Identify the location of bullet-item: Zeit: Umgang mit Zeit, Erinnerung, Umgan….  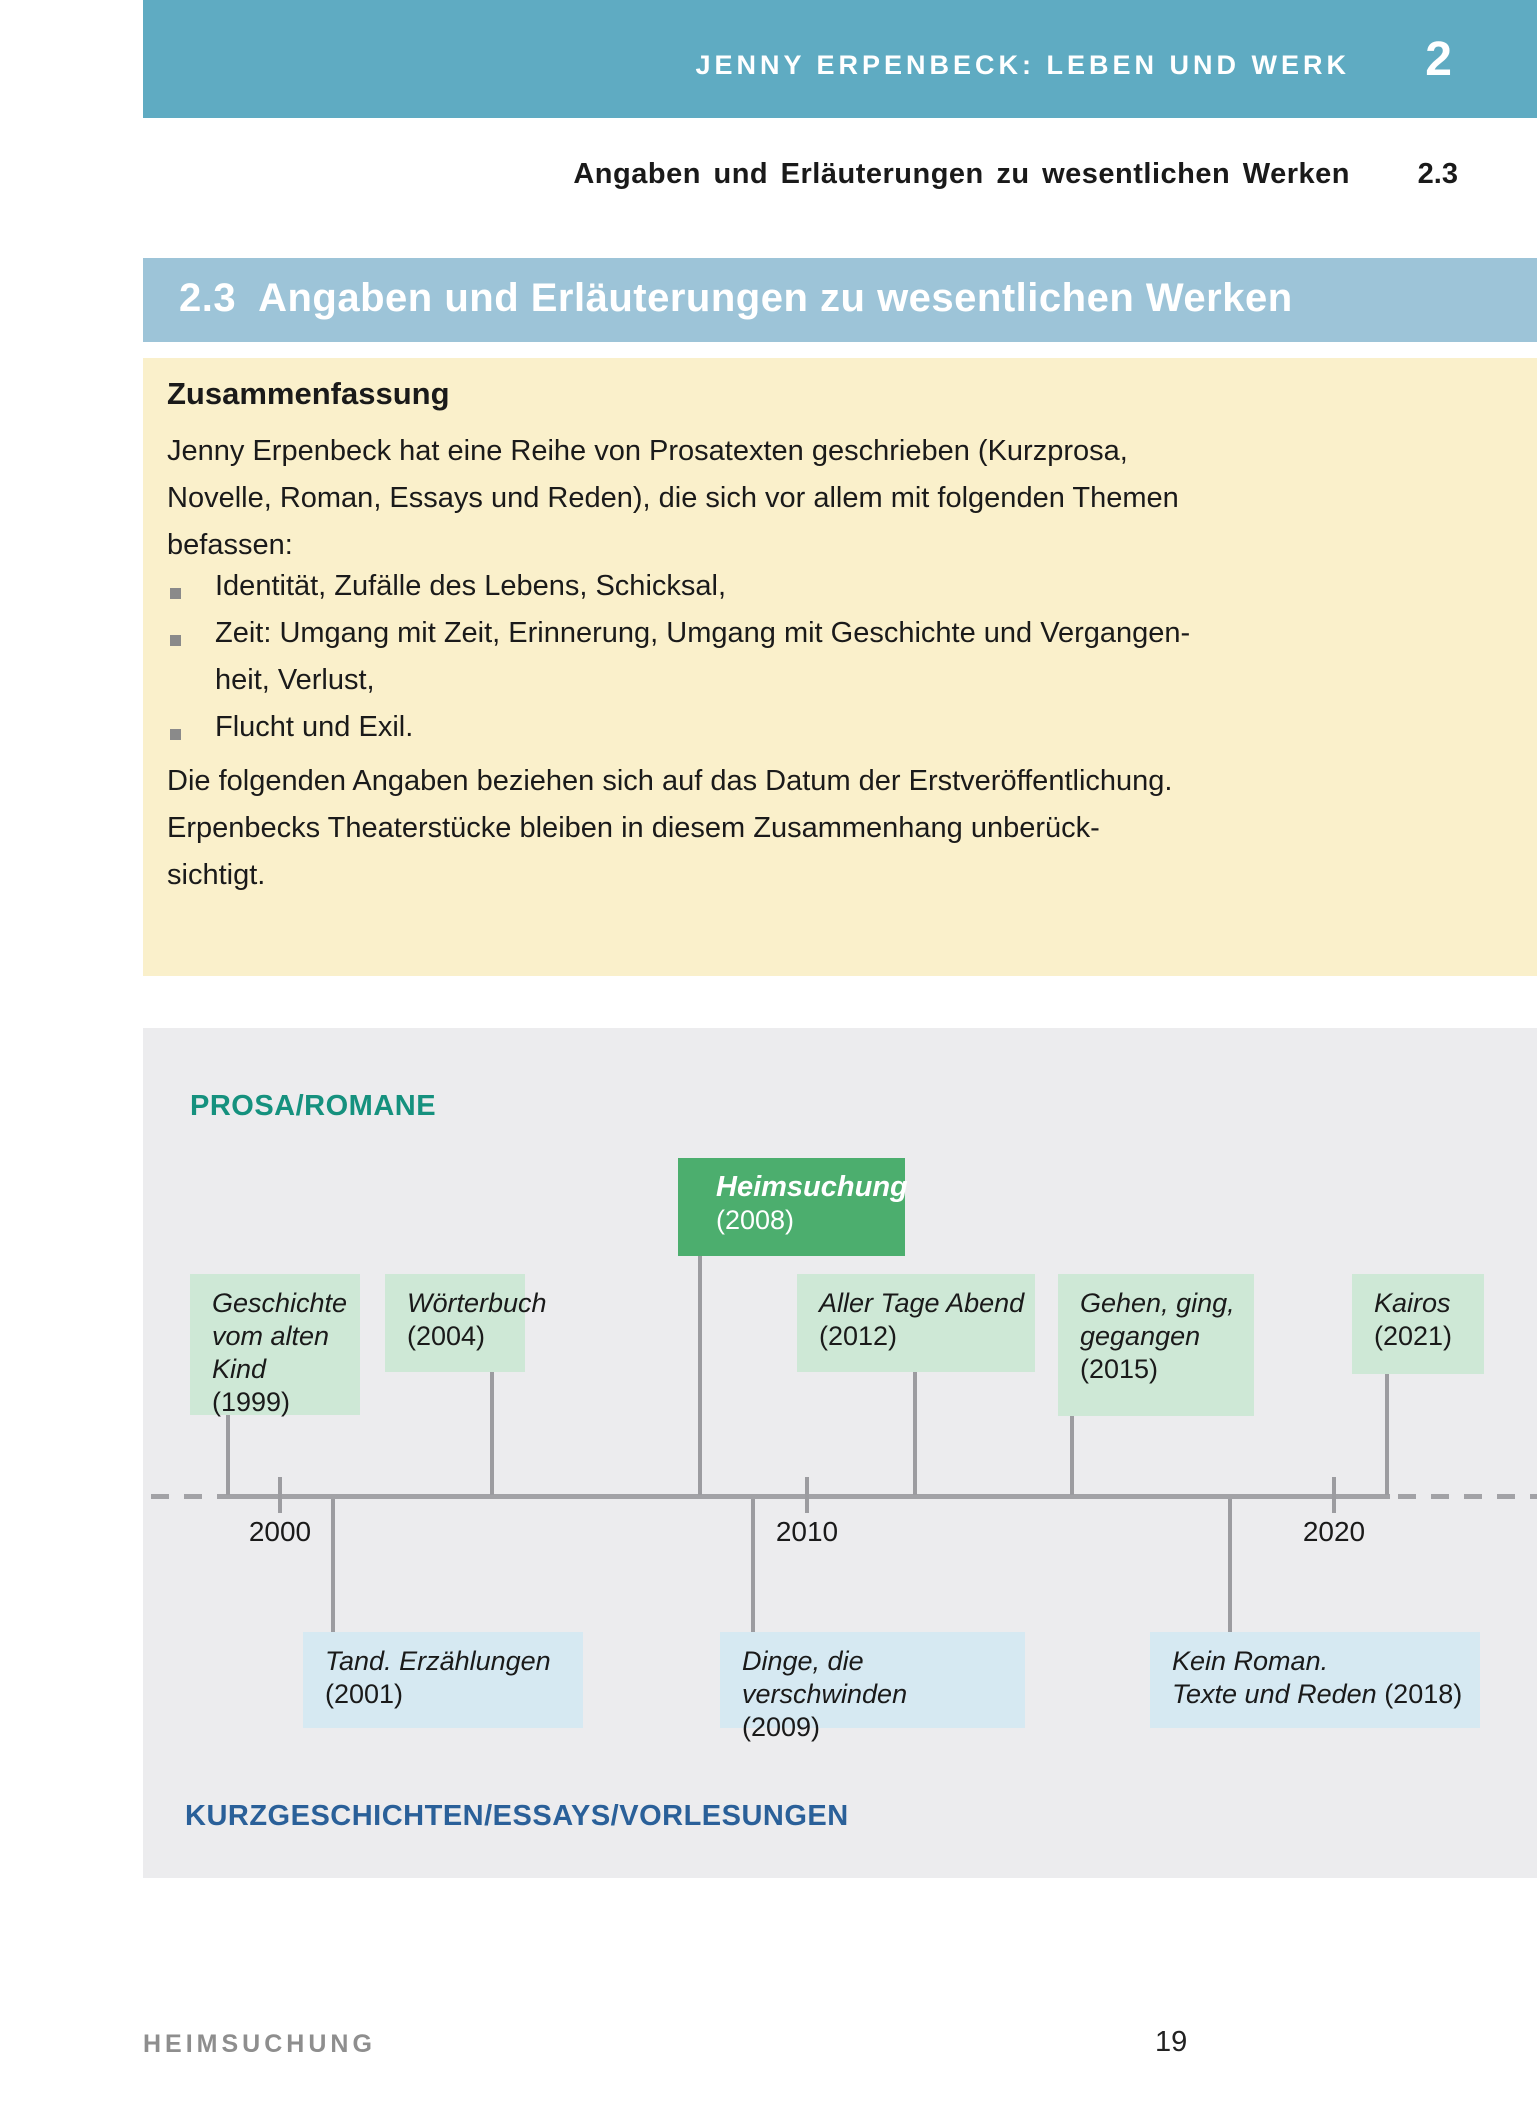
(703, 633).